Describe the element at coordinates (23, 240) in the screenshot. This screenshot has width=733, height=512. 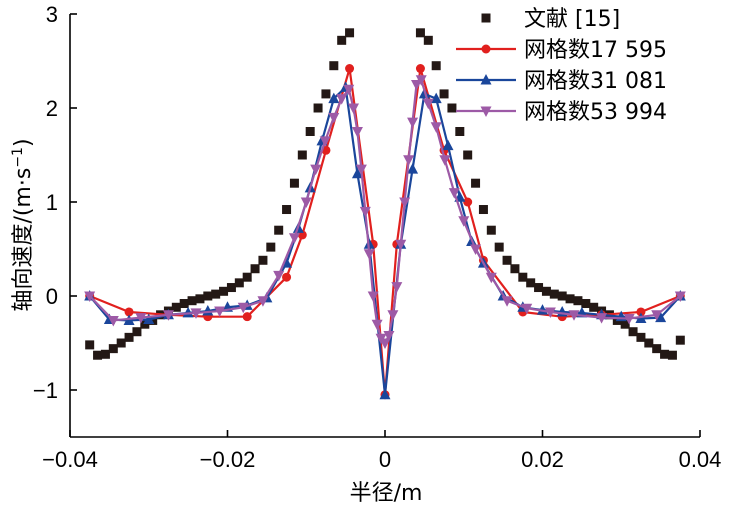
I see `y-axis-title-main: 轴向速度/(m·s` at that location.